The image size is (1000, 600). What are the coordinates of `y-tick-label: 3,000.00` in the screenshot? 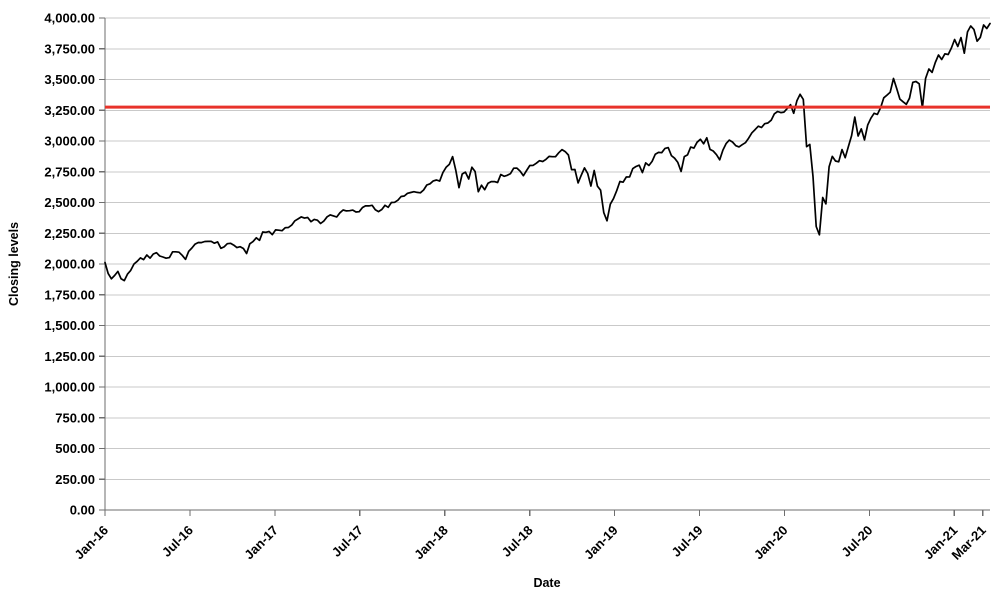 It's located at (69, 141).